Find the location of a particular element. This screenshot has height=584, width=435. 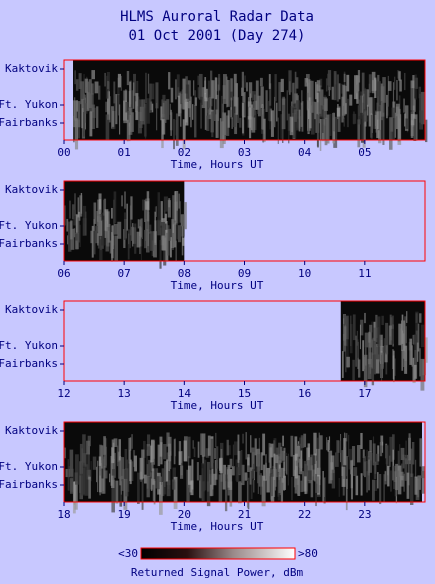

x-tick-label: 21 is located at coordinates (244, 514).